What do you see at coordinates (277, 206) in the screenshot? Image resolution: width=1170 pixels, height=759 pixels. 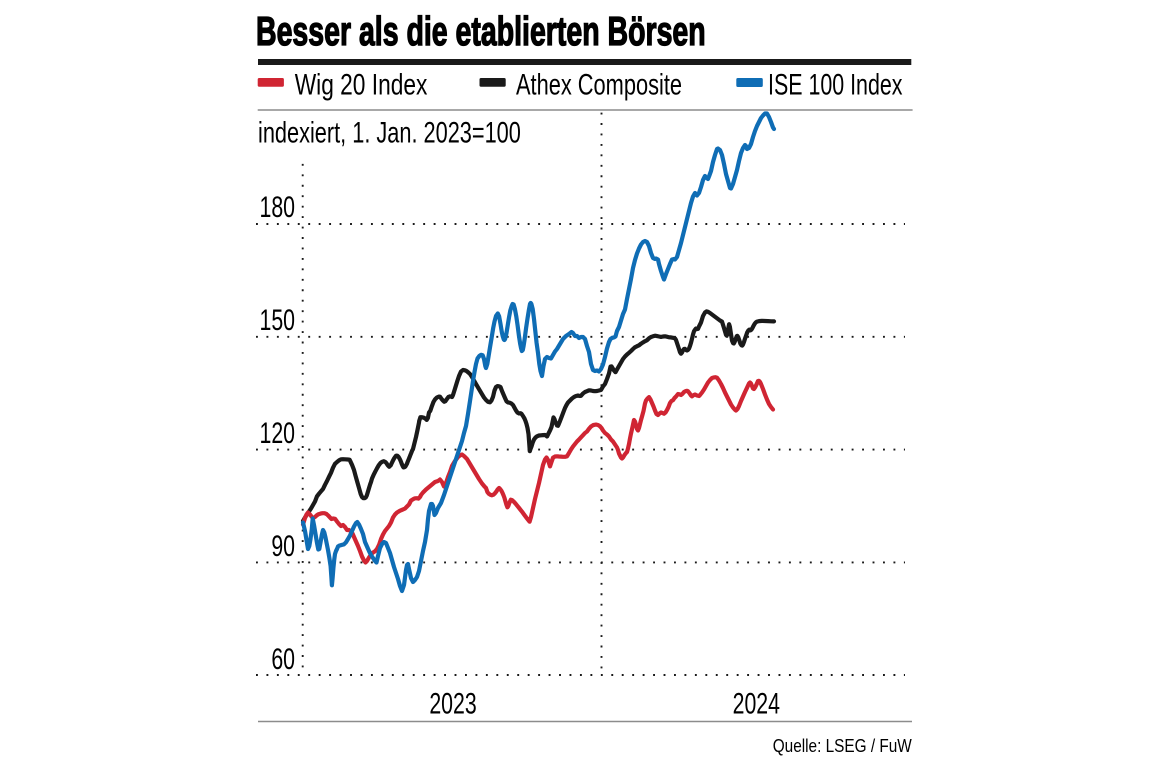 I see `svg-text: 180` at bounding box center [277, 206].